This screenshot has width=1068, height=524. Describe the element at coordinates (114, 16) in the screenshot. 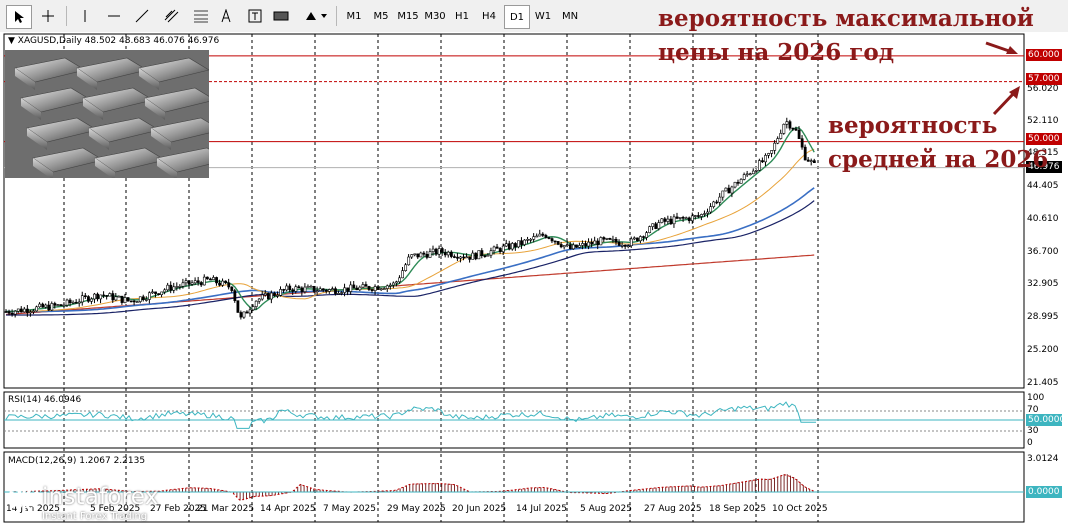

I see `horizontal-line-tool-button` at that location.